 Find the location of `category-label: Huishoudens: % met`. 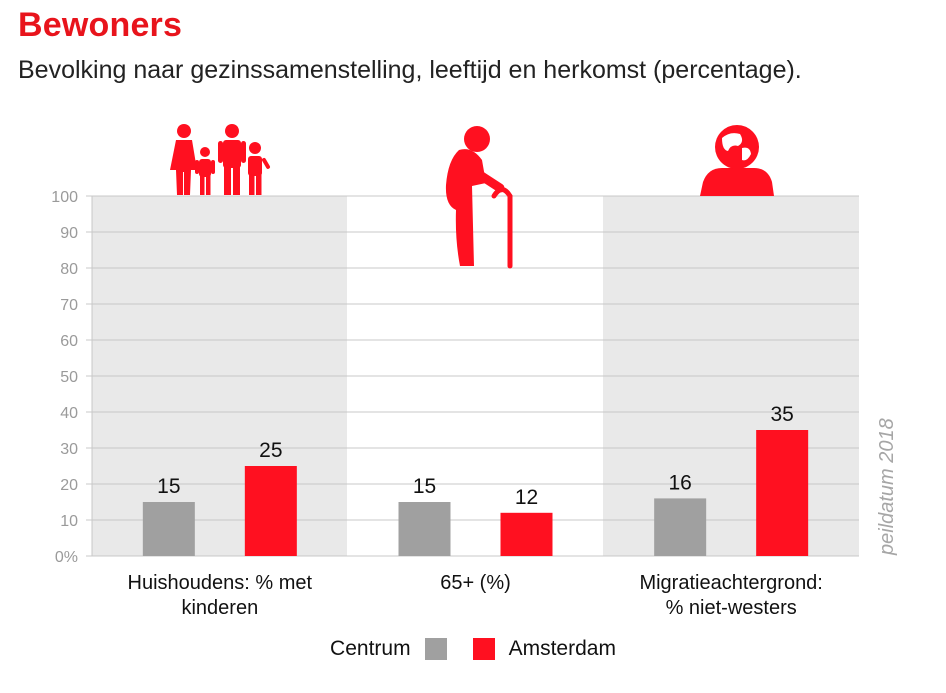

category-label: Huishoudens: % met is located at coordinates (220, 583).